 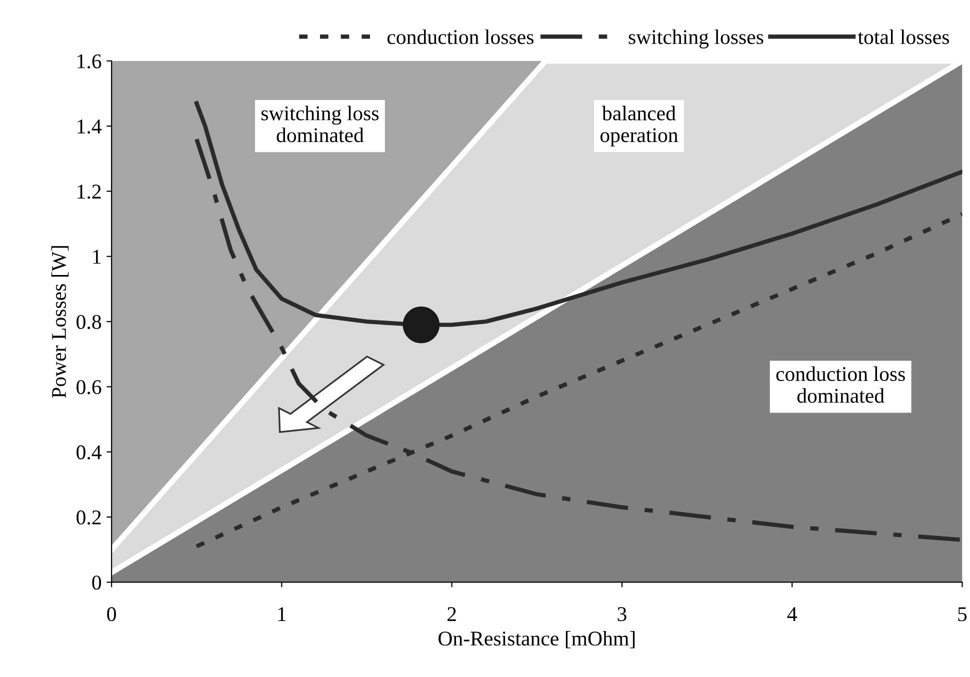 What do you see at coordinates (320, 124) in the screenshot?
I see `annotation: switching loss dominated` at bounding box center [320, 124].